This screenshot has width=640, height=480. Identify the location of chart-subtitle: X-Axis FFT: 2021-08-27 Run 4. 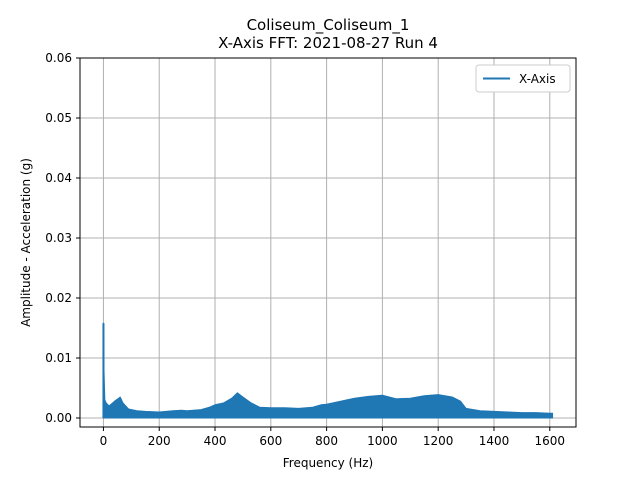
(328, 43).